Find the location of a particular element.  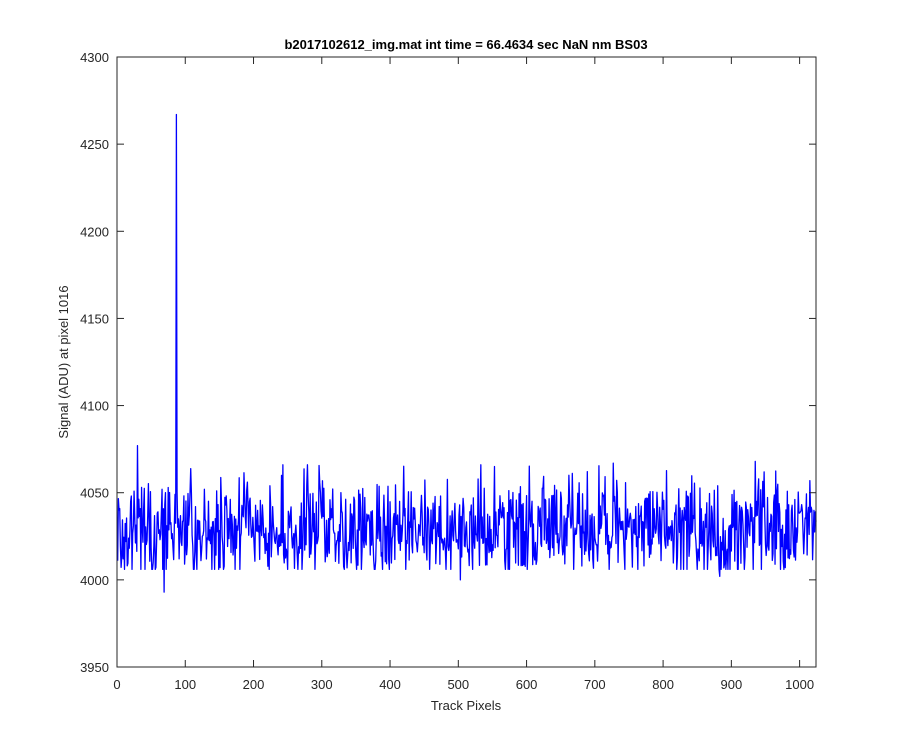

y-tick-label: 4150 is located at coordinates (94, 318).